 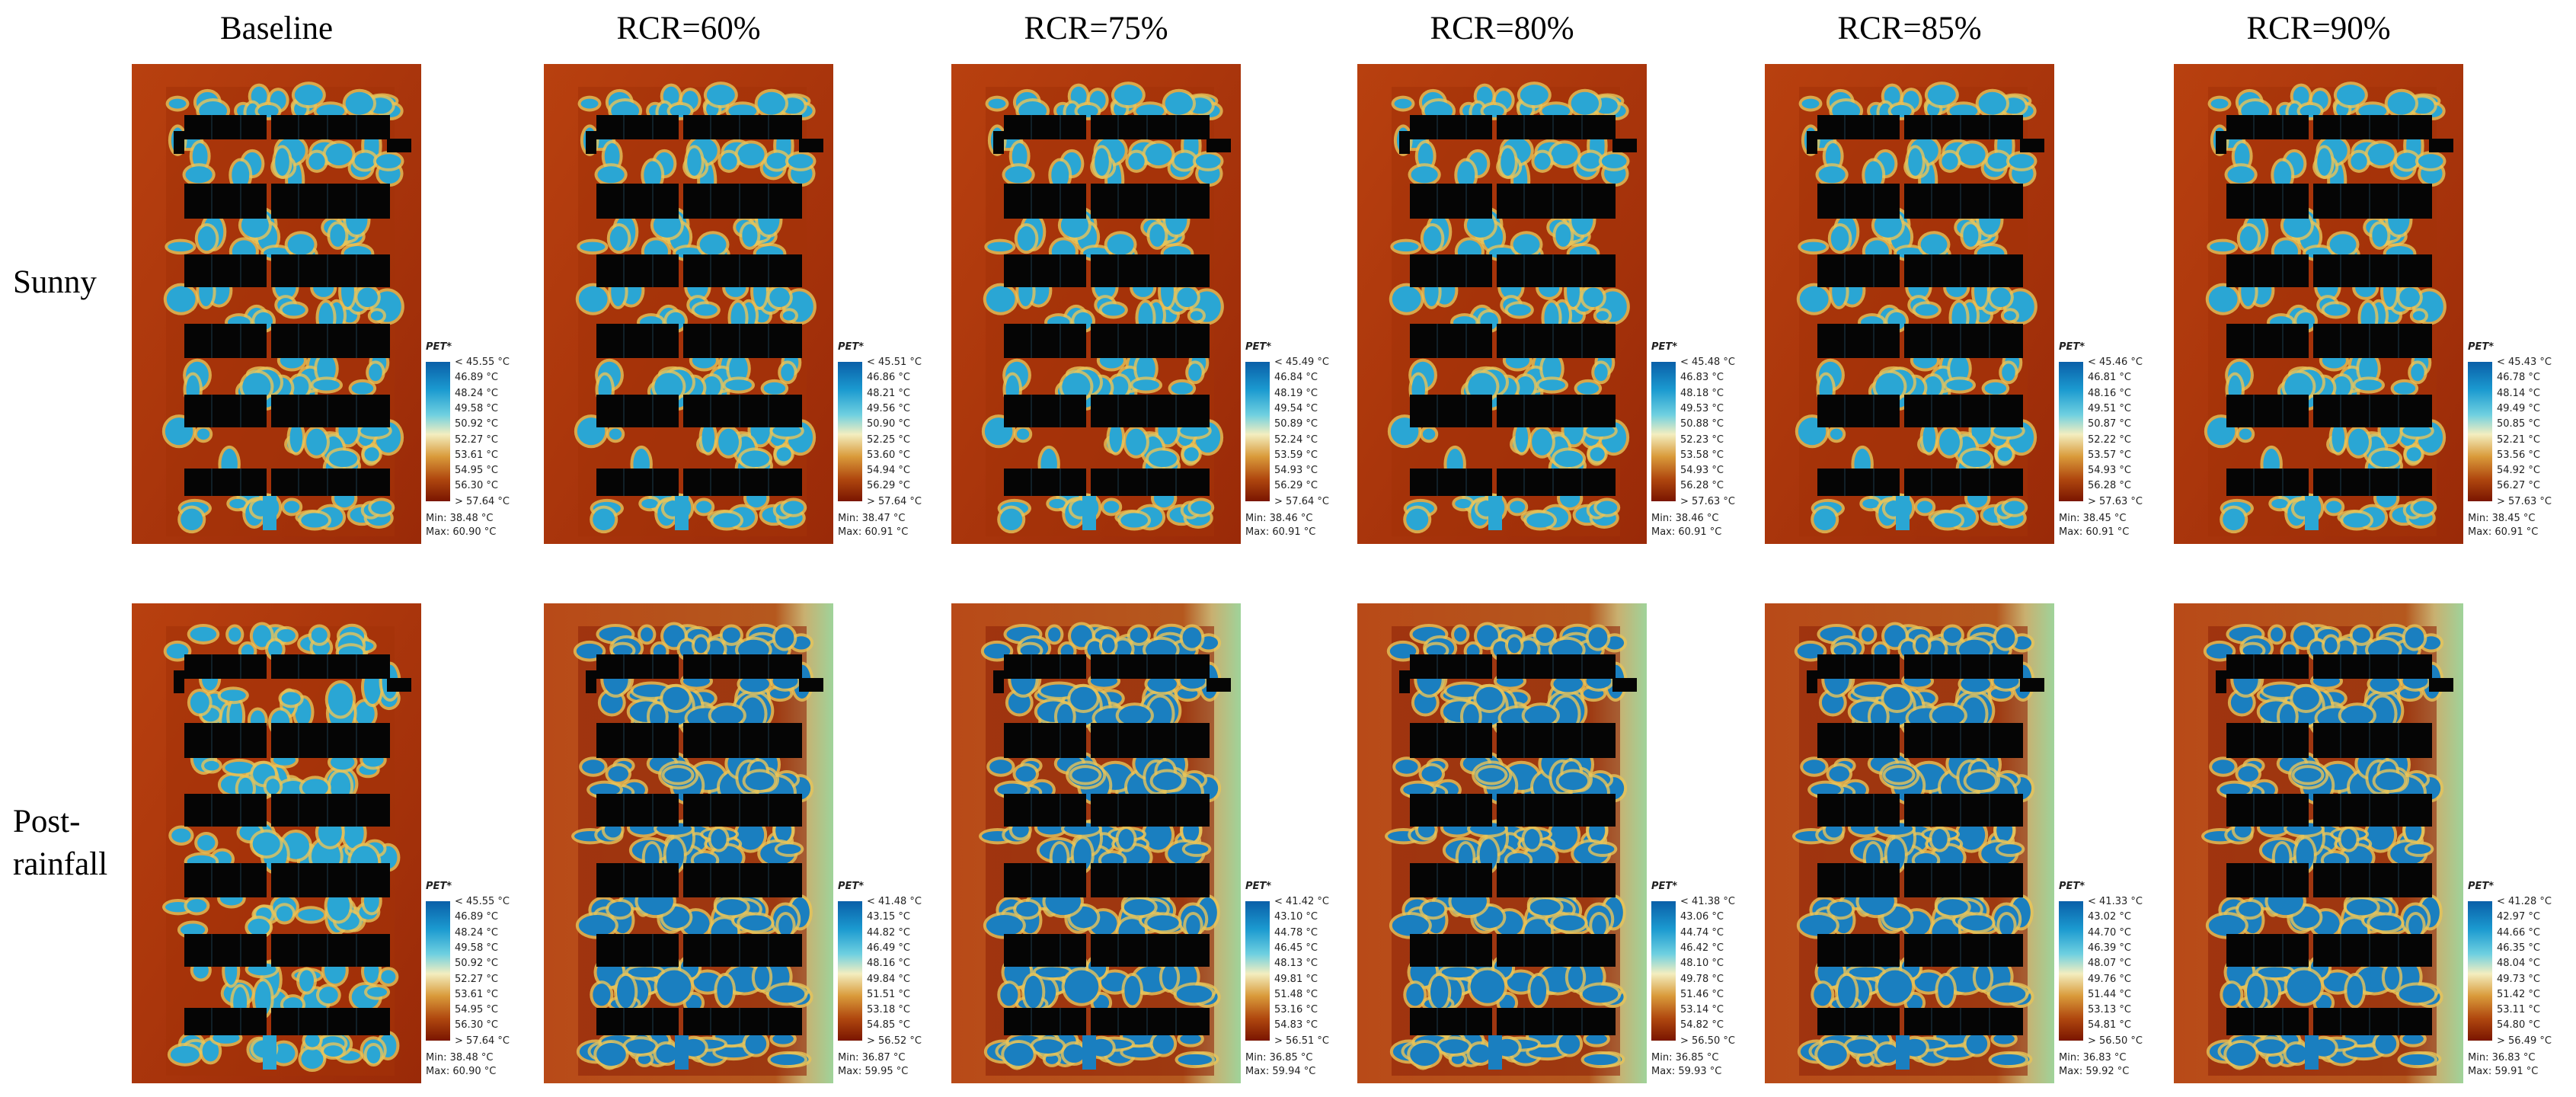 What do you see at coordinates (1296, 994) in the screenshot?
I see `legend-label: 51.48 °C` at bounding box center [1296, 994].